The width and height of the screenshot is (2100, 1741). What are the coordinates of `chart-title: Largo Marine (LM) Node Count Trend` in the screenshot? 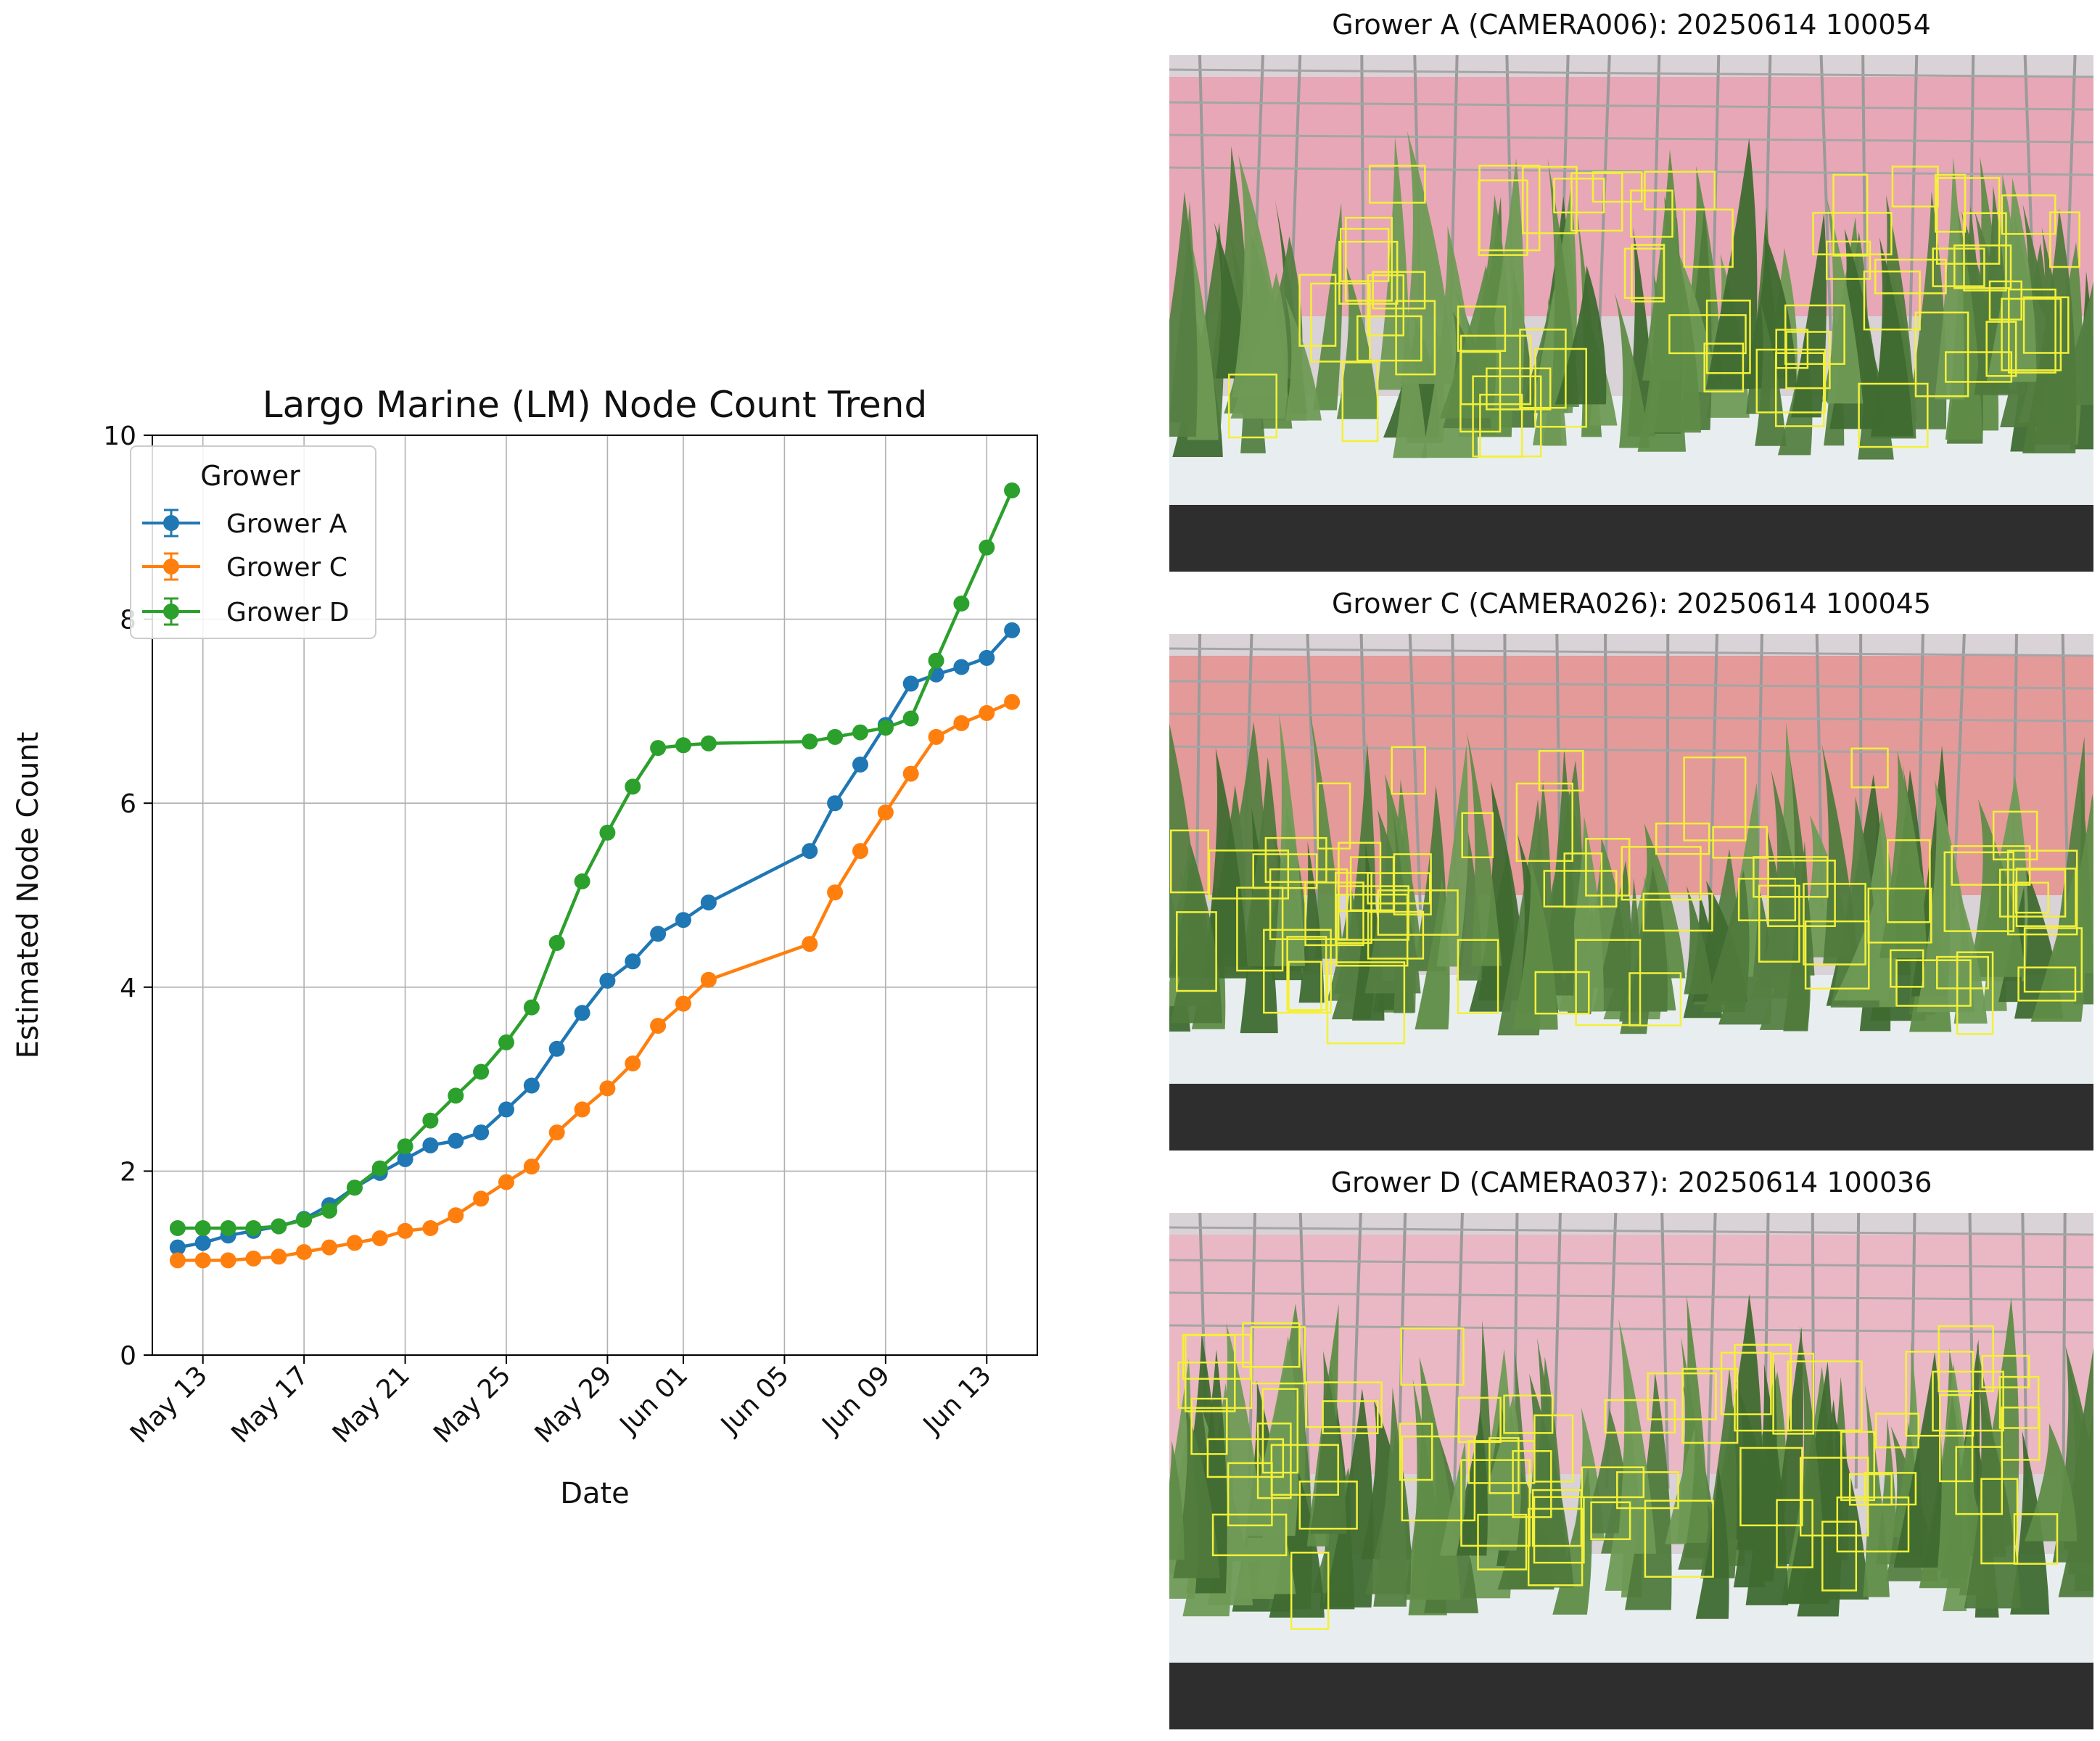 It's located at (595, 405).